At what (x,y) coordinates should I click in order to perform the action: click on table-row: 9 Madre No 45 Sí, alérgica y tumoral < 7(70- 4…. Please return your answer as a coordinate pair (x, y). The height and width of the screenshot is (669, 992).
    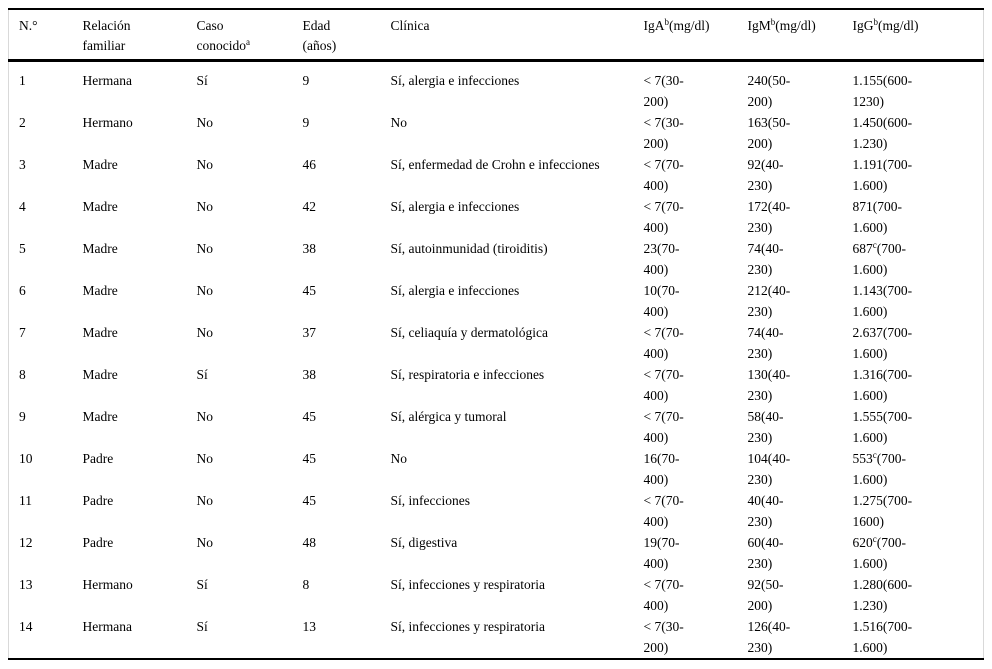
    Looking at the image, I should click on (496, 427).